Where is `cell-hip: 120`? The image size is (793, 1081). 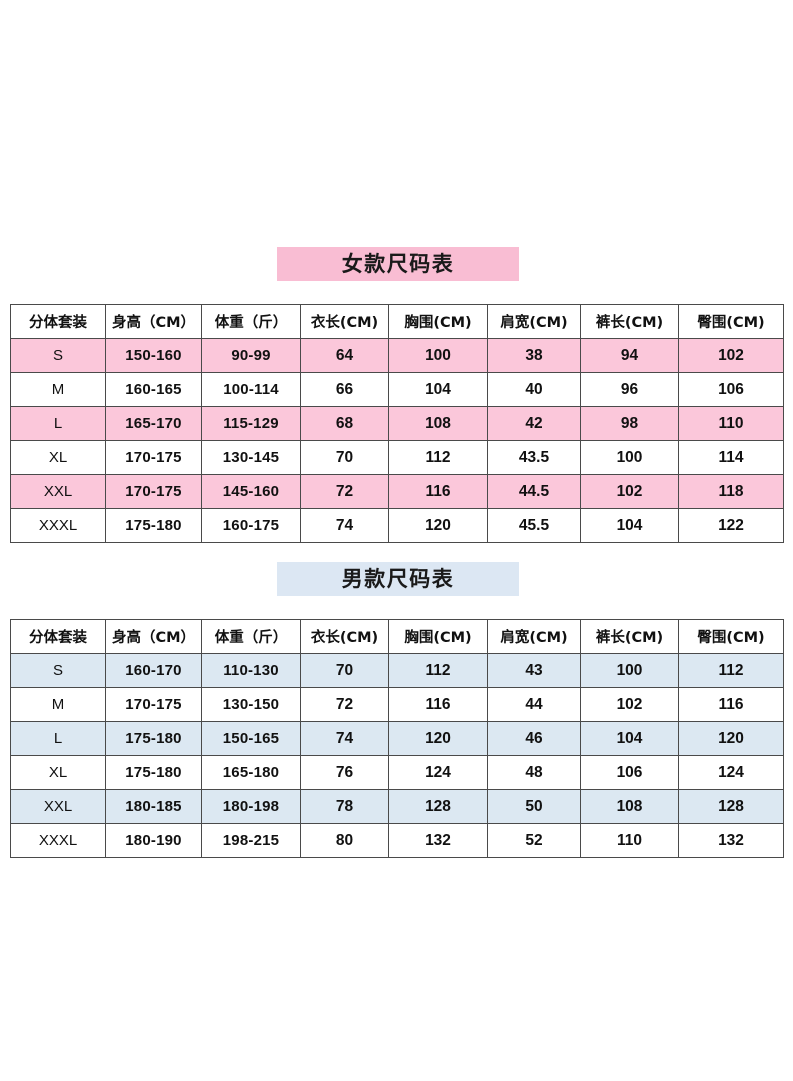 cell-hip: 120 is located at coordinates (731, 738).